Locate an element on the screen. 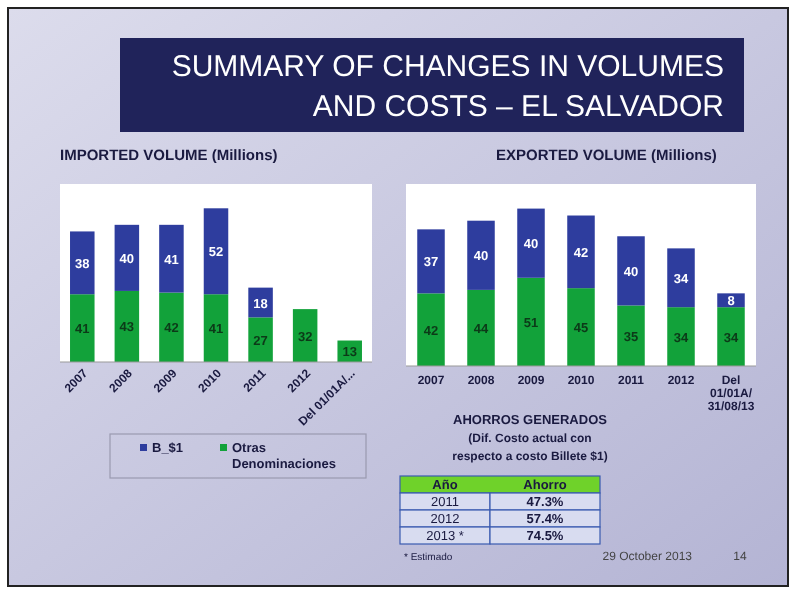 This screenshot has width=796, height=594. text: SUMMARY OF CHANGES IN VOLUMES AND COSTS – EL SALVADOR is located at coordinates (448, 87).